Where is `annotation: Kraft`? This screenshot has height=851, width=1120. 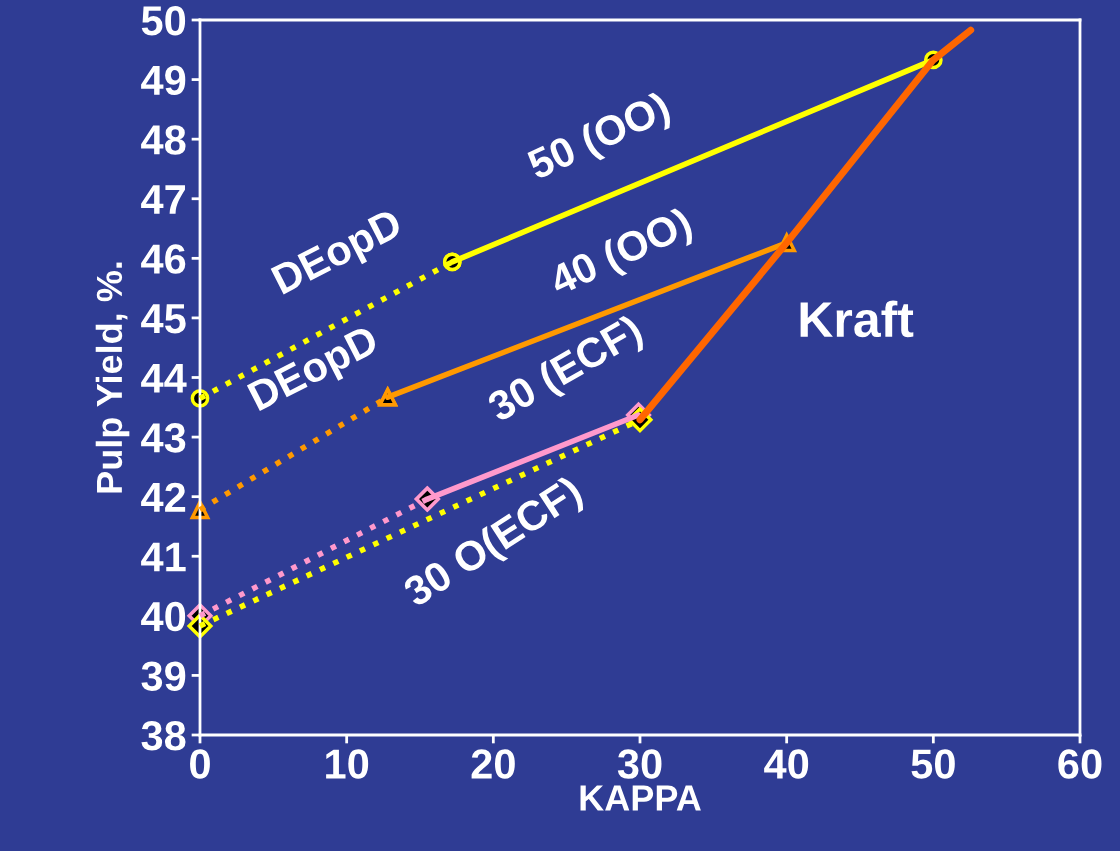
annotation: Kraft is located at coordinates (857, 319).